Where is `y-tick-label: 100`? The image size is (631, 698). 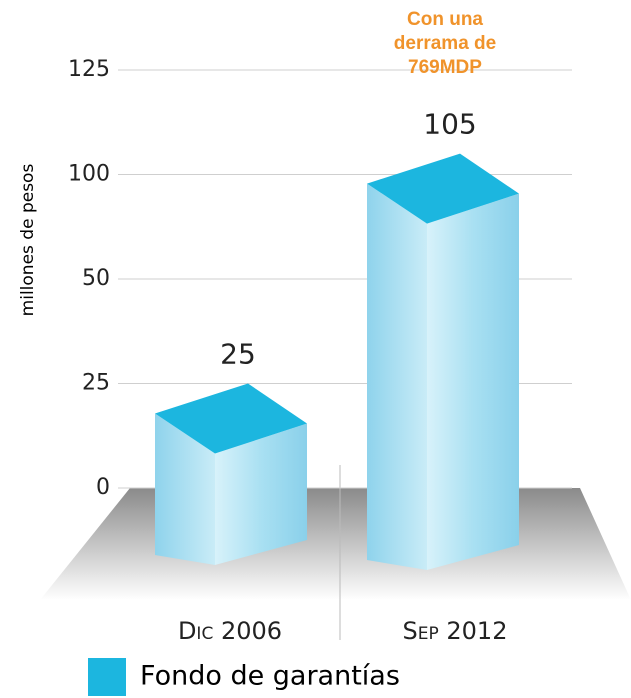
y-tick-label: 100 is located at coordinates (89, 174).